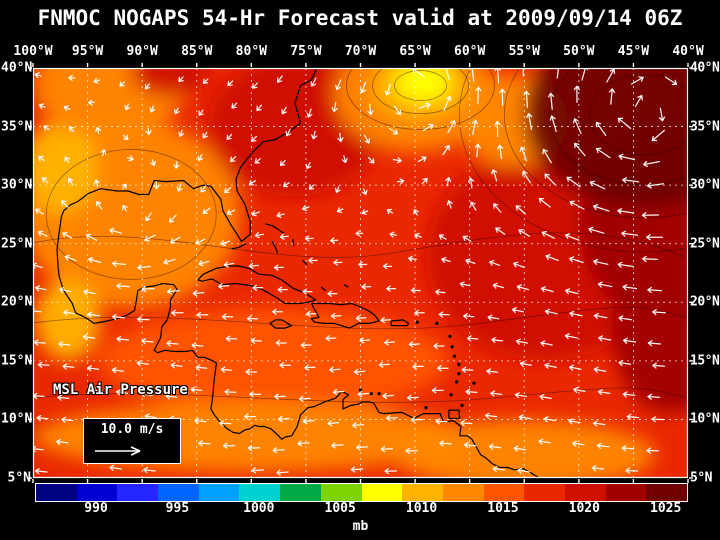 The height and width of the screenshot is (540, 720). I want to click on pressure-feature-south-tropical-band-east, so click(524, 448).